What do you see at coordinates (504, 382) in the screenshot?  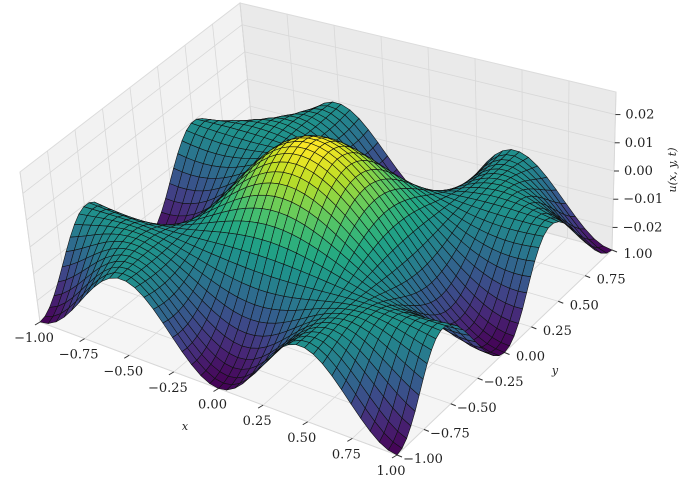 I see `y-tick-label: −0.25` at bounding box center [504, 382].